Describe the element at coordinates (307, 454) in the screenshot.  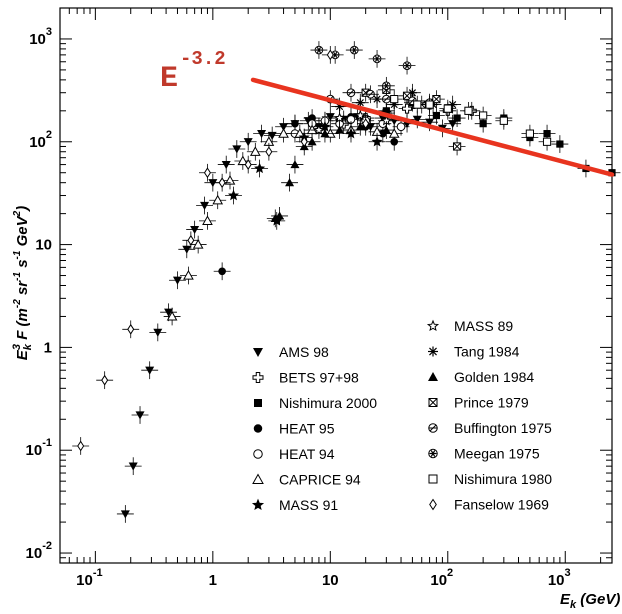
I see `legend-label: HEAT 94` at that location.